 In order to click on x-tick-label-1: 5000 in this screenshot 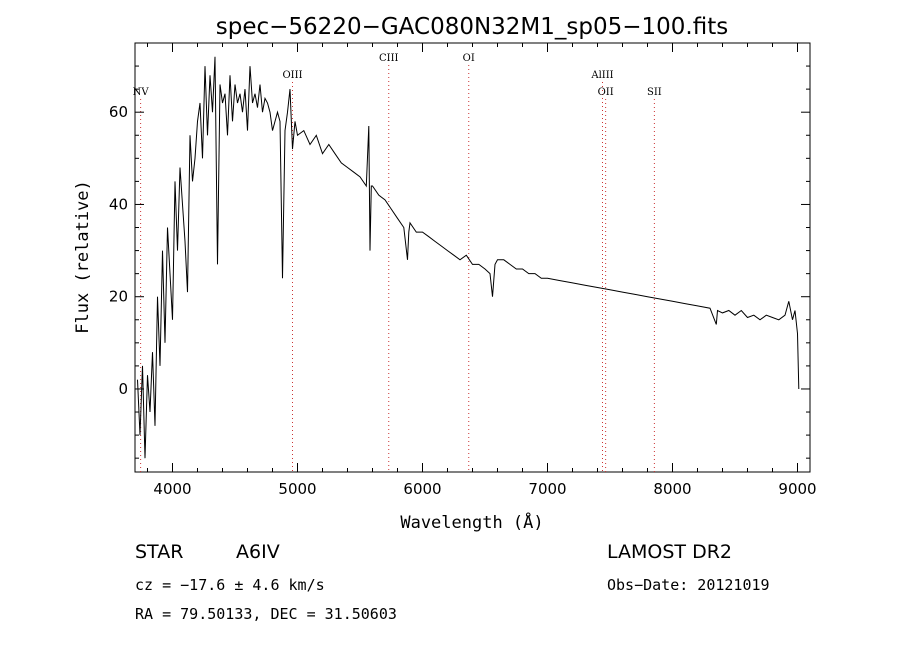, I will do `click(297, 489)`.